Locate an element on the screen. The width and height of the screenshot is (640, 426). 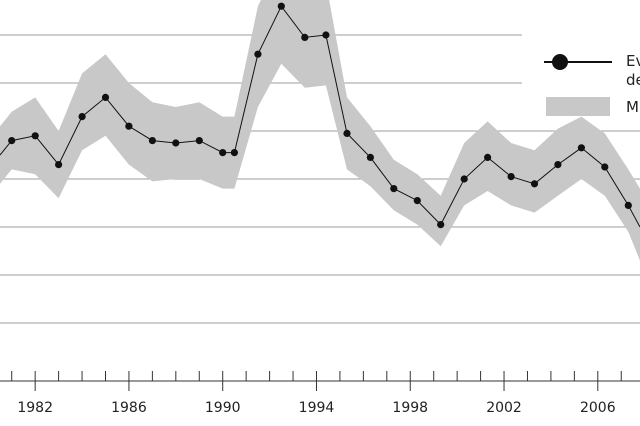
legend-label-series: Ev is located at coordinates (633, 61).